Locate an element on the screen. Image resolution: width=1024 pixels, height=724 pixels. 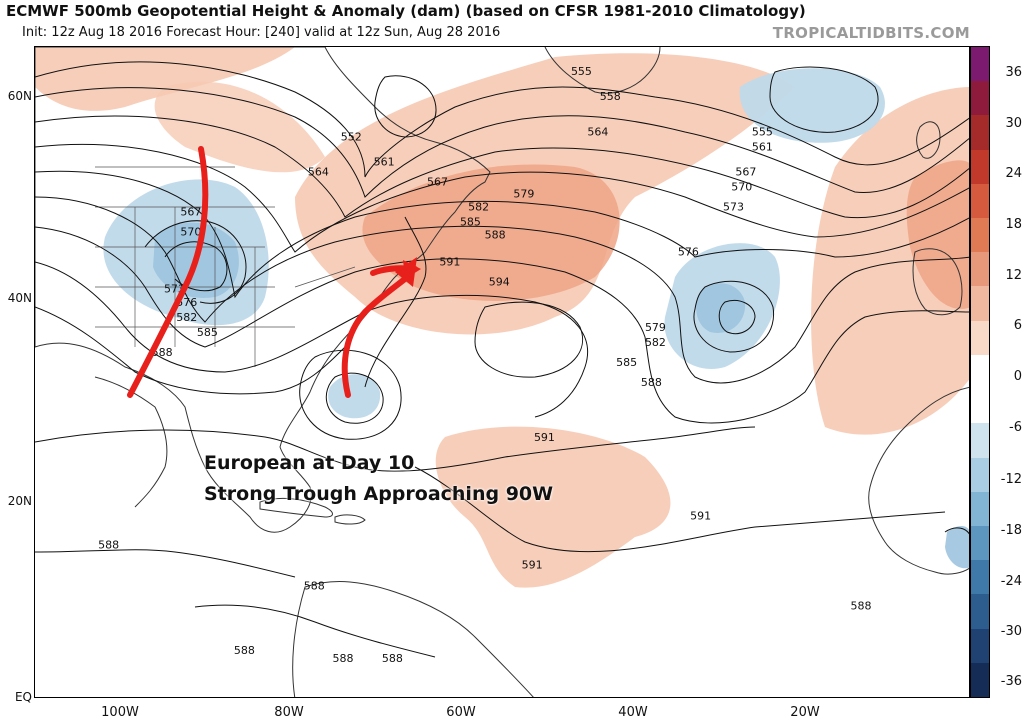
annotation-line-1: European at Day 10 is located at coordinates (309, 463).